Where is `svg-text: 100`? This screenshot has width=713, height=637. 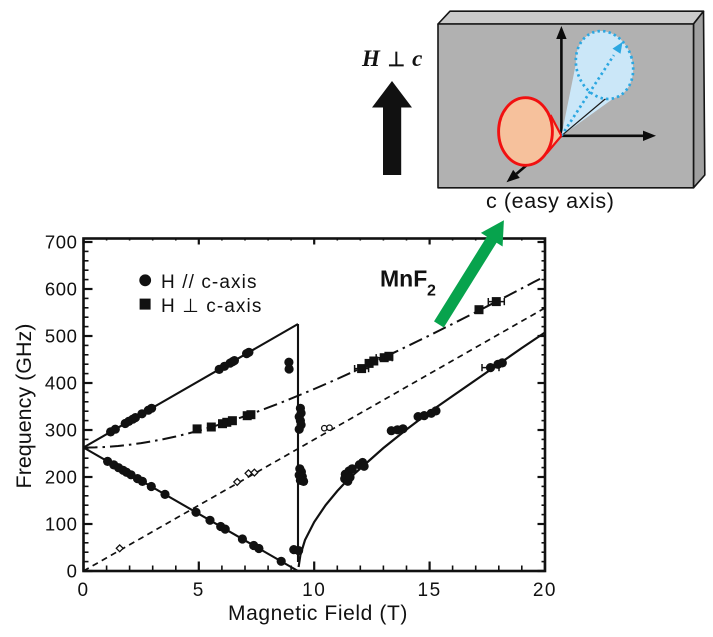
svg-text: 100 is located at coordinates (61, 524).